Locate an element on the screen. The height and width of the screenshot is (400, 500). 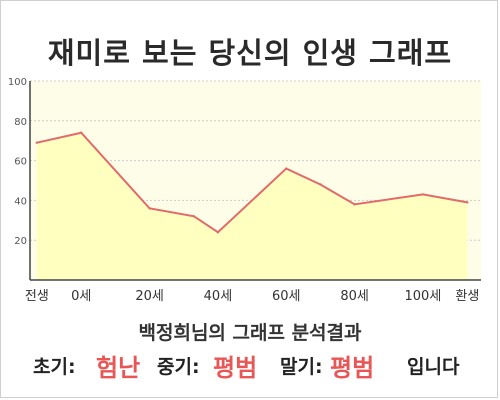
early-value: 험난 is located at coordinates (118, 368).